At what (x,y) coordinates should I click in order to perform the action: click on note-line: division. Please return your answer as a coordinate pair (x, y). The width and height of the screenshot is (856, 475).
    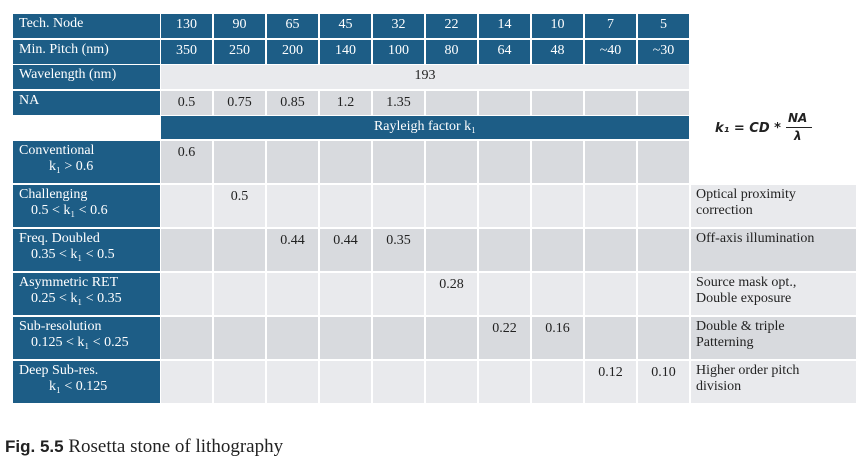
    Looking at the image, I should click on (719, 386).